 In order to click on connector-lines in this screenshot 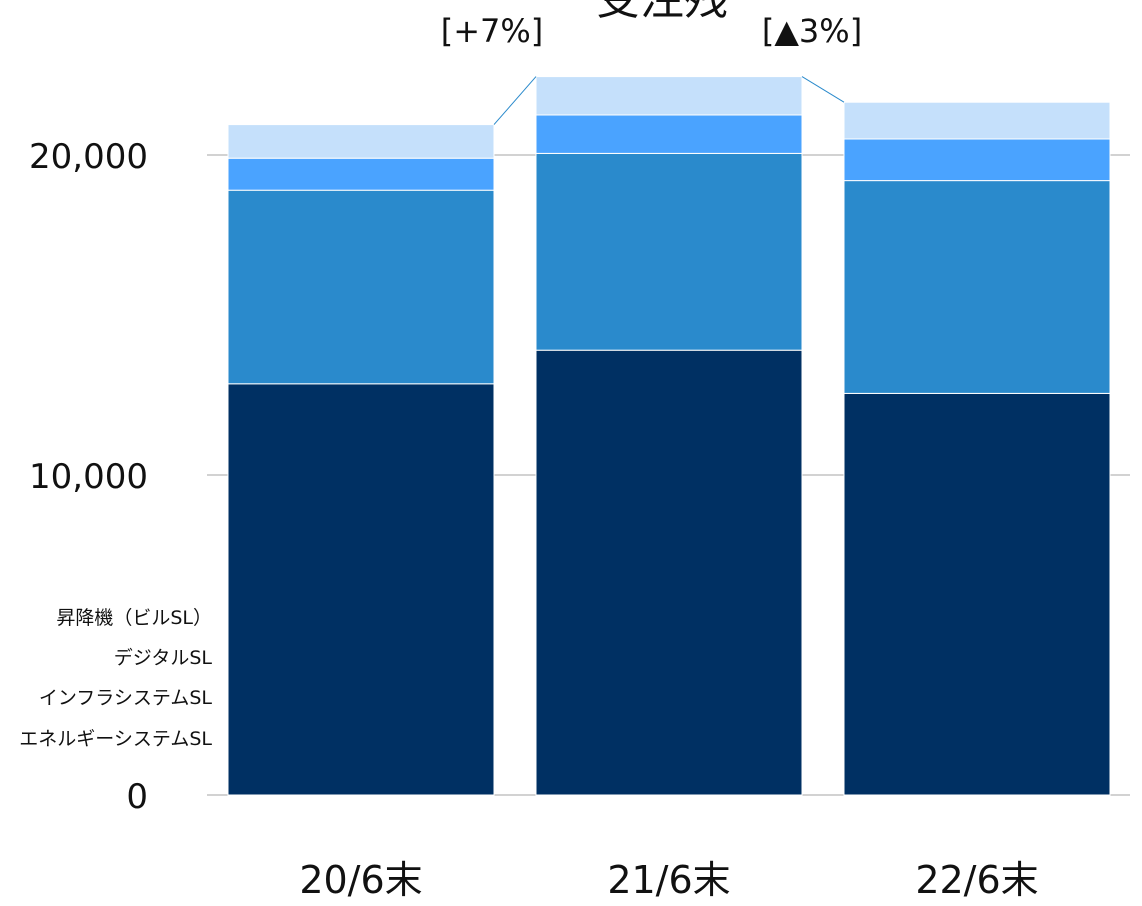, I will do `click(669, 100)`.